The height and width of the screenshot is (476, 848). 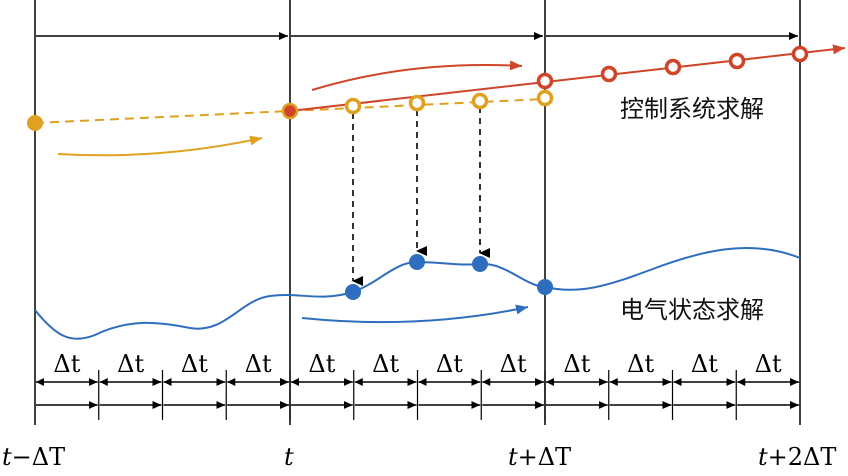 What do you see at coordinates (797, 457) in the screenshot?
I see `time-label-t-plus-2dT: t+2ΔT` at bounding box center [797, 457].